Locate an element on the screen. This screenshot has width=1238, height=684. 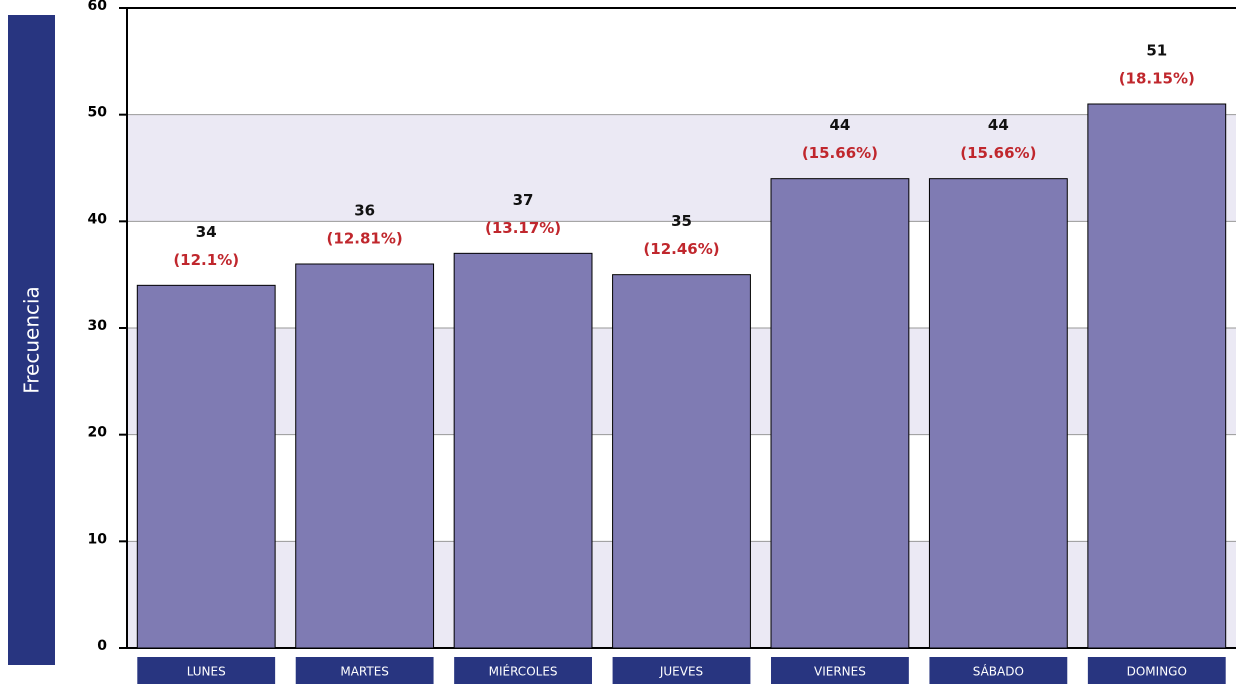
y-label-band is located at coordinates (31, 340).